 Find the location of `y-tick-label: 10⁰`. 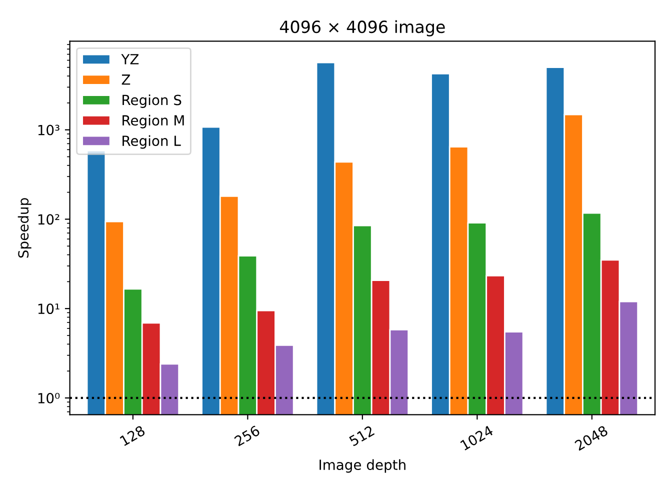

y-tick-label: 10⁰ is located at coordinates (49, 398).